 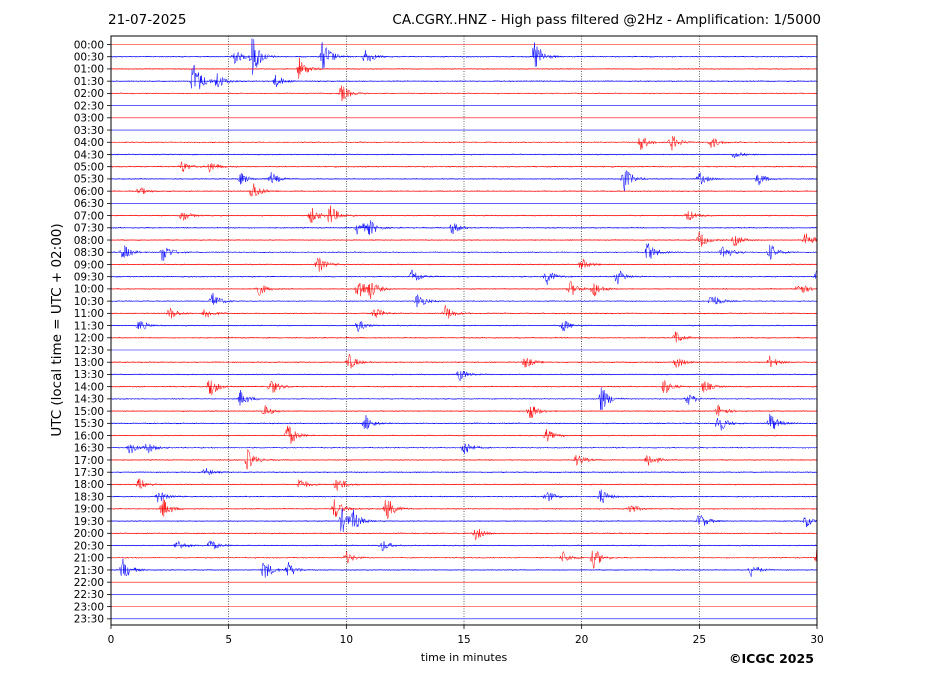 I want to click on y-tick-label: 12:30, so click(x=89, y=351).